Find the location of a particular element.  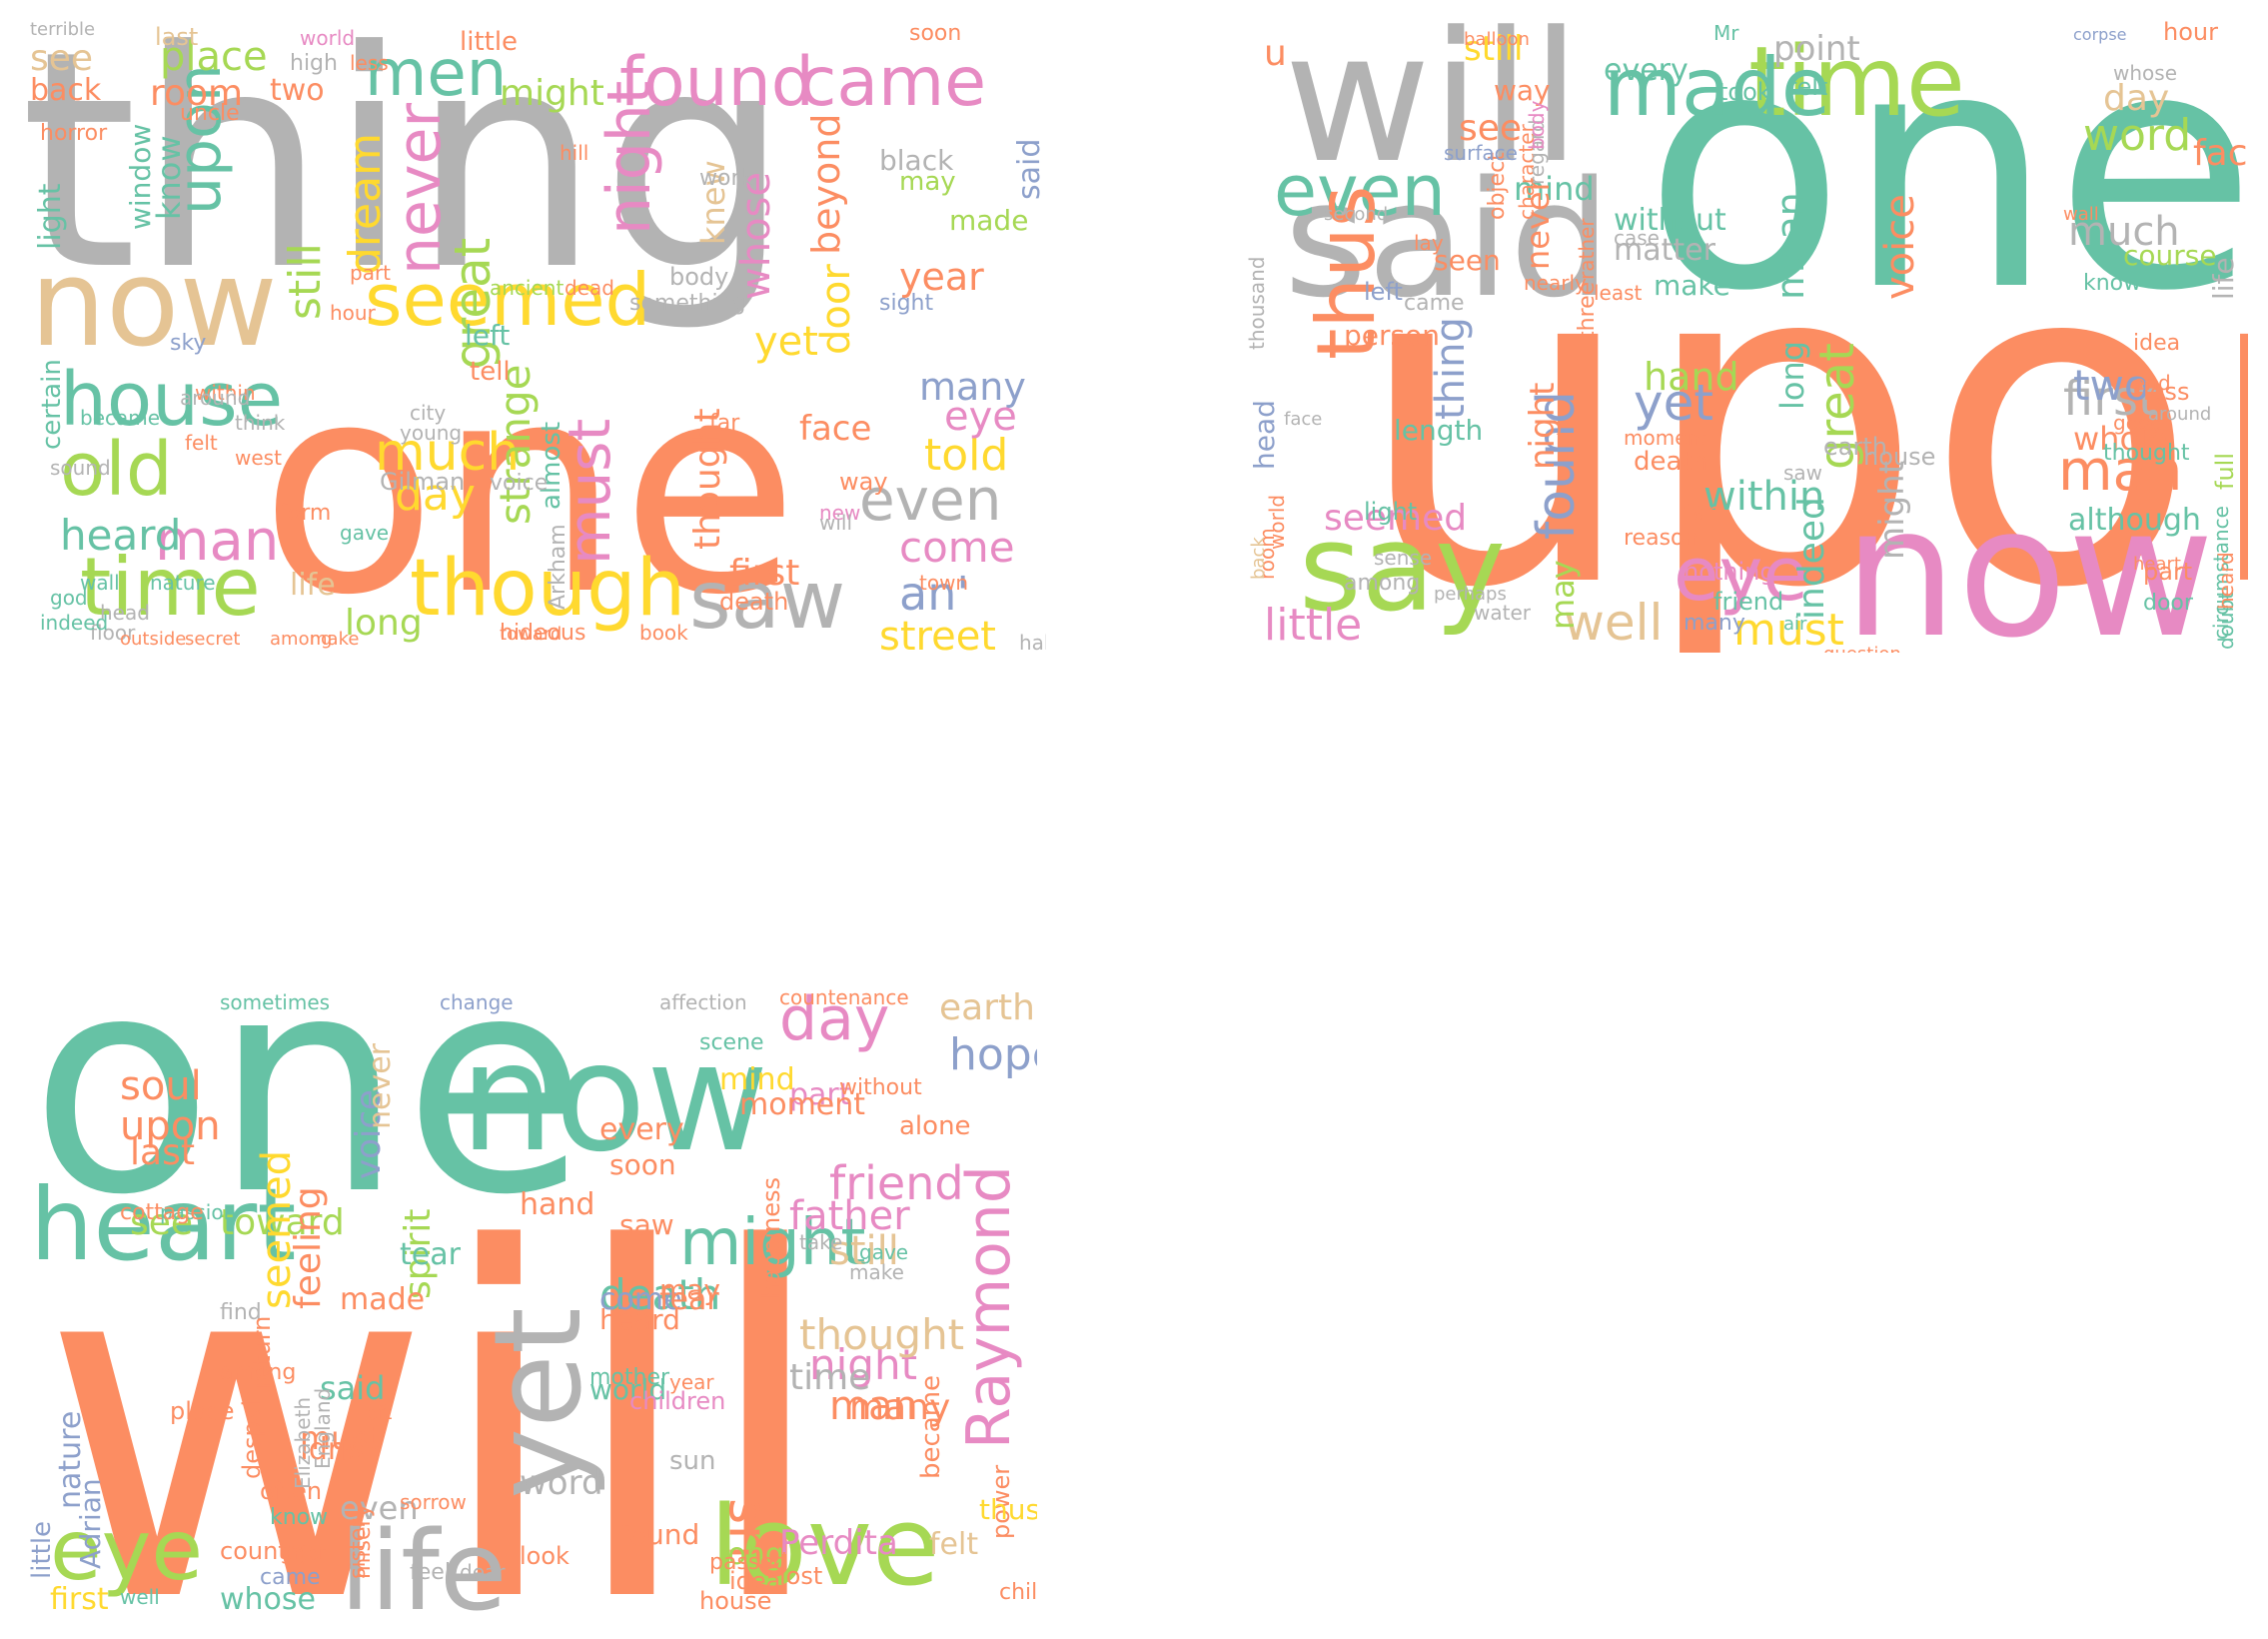

word-book: book is located at coordinates (663, 633).